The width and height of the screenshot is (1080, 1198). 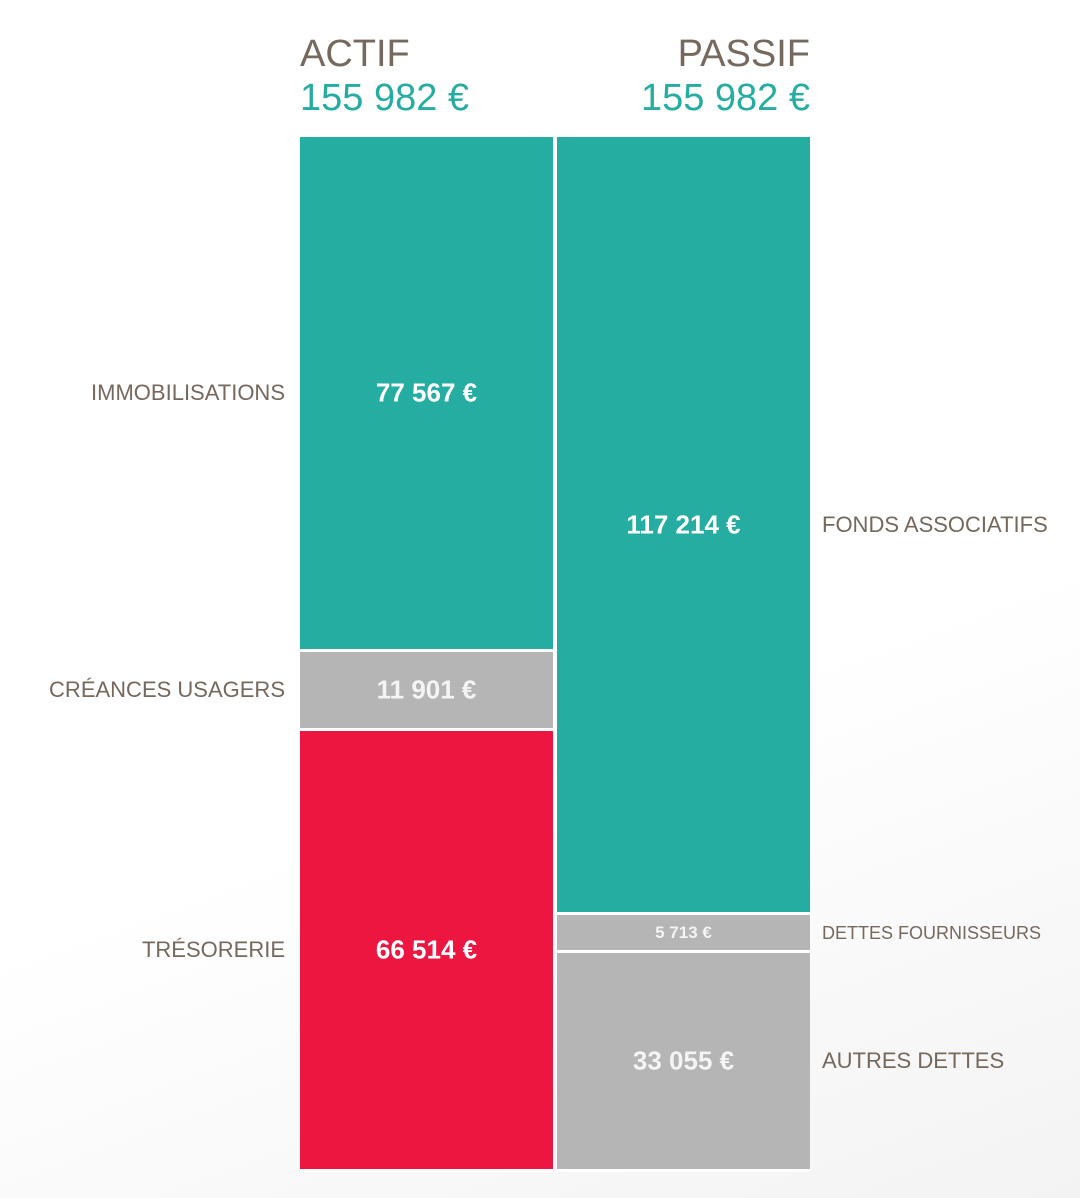 What do you see at coordinates (743, 54) in the screenshot?
I see `column-name: PASSIF` at bounding box center [743, 54].